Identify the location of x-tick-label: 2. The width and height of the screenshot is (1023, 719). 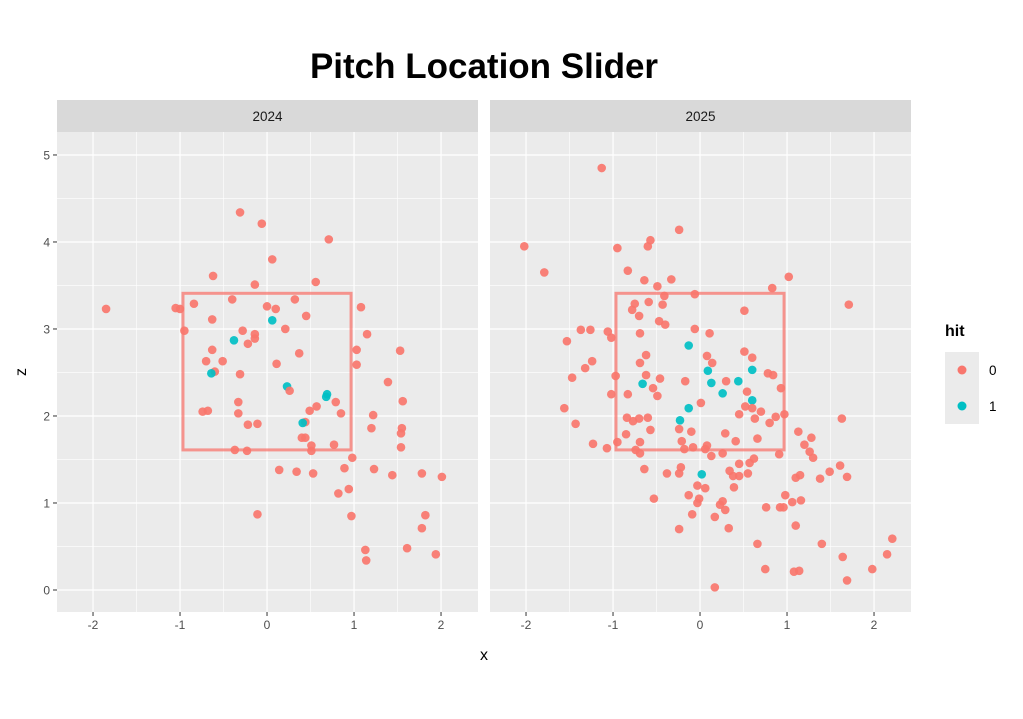
(874, 625).